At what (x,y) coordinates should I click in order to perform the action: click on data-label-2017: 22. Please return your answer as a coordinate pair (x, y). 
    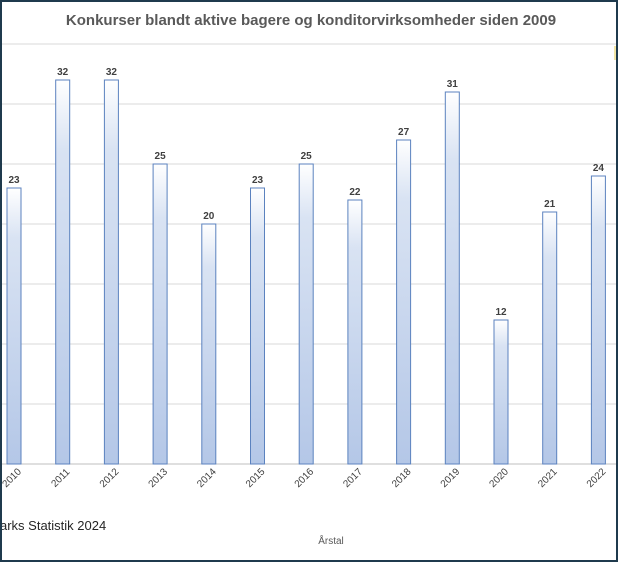
    Looking at the image, I should click on (355, 192).